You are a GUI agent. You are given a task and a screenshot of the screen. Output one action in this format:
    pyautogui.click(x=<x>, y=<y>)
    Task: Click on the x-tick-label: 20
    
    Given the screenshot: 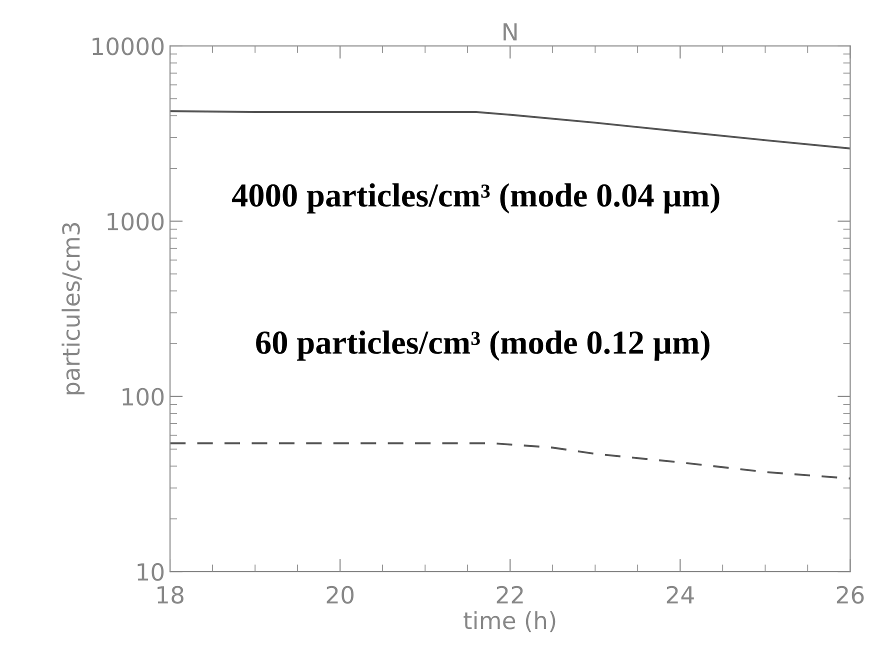 What is the action you would take?
    pyautogui.click(x=340, y=595)
    